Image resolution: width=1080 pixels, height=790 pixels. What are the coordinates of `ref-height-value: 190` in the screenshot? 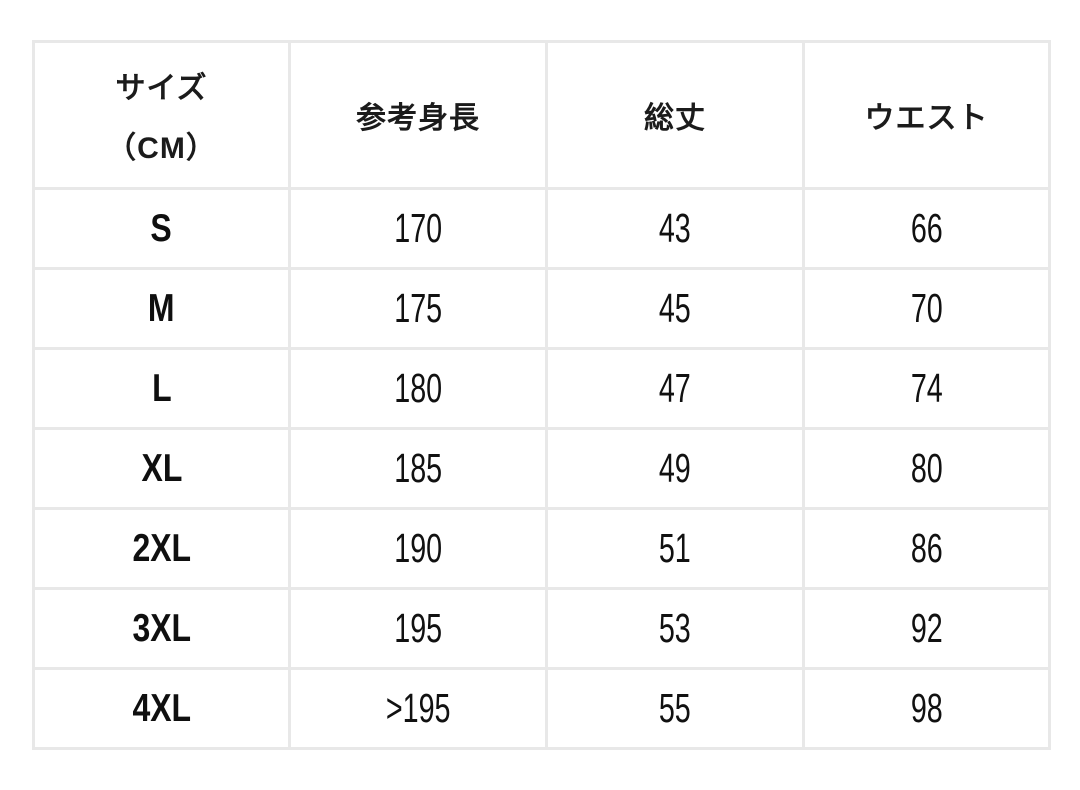 It's located at (418, 548).